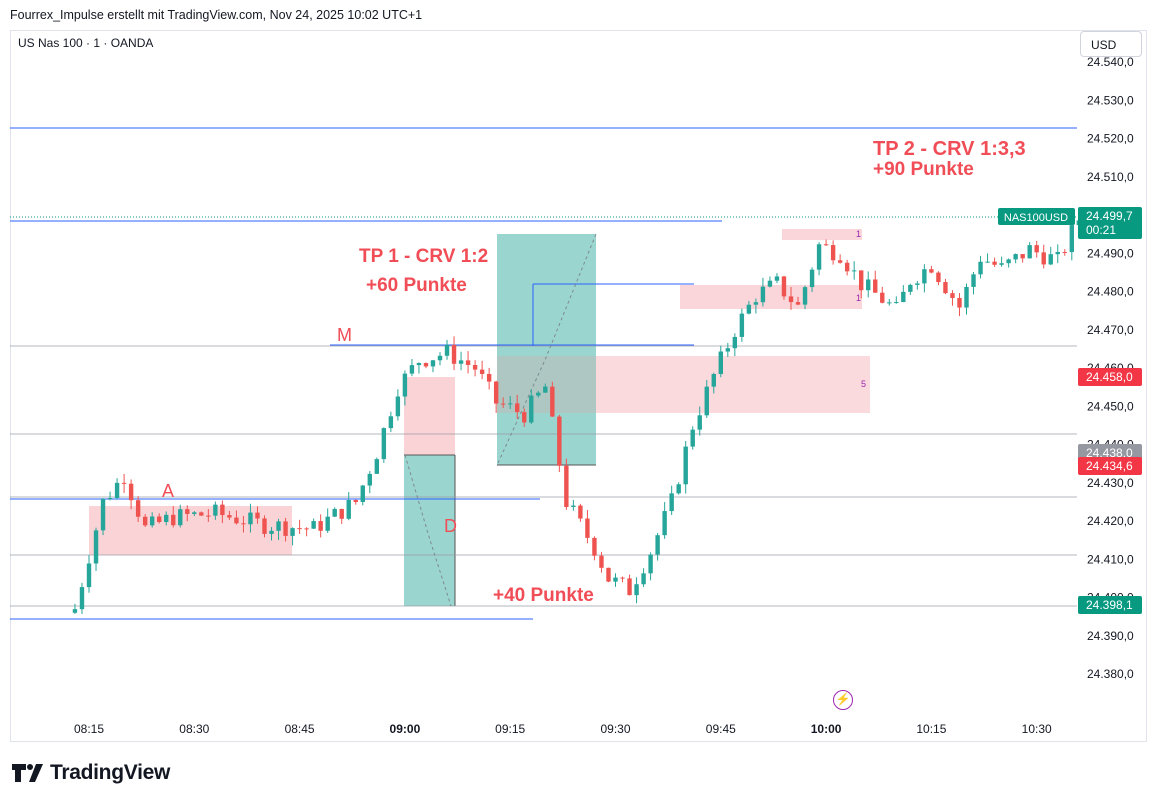 This screenshot has height=802, width=1157. What do you see at coordinates (300, 729) in the screenshot?
I see `x-tick-label: 08:45` at bounding box center [300, 729].